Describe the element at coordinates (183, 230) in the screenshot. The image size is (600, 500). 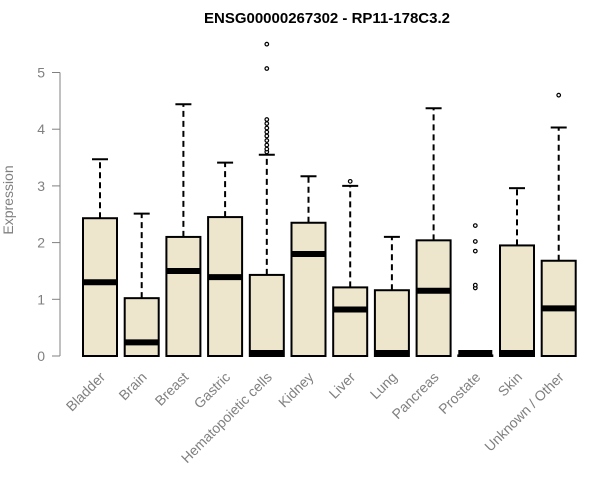
I see `box-breast` at that location.